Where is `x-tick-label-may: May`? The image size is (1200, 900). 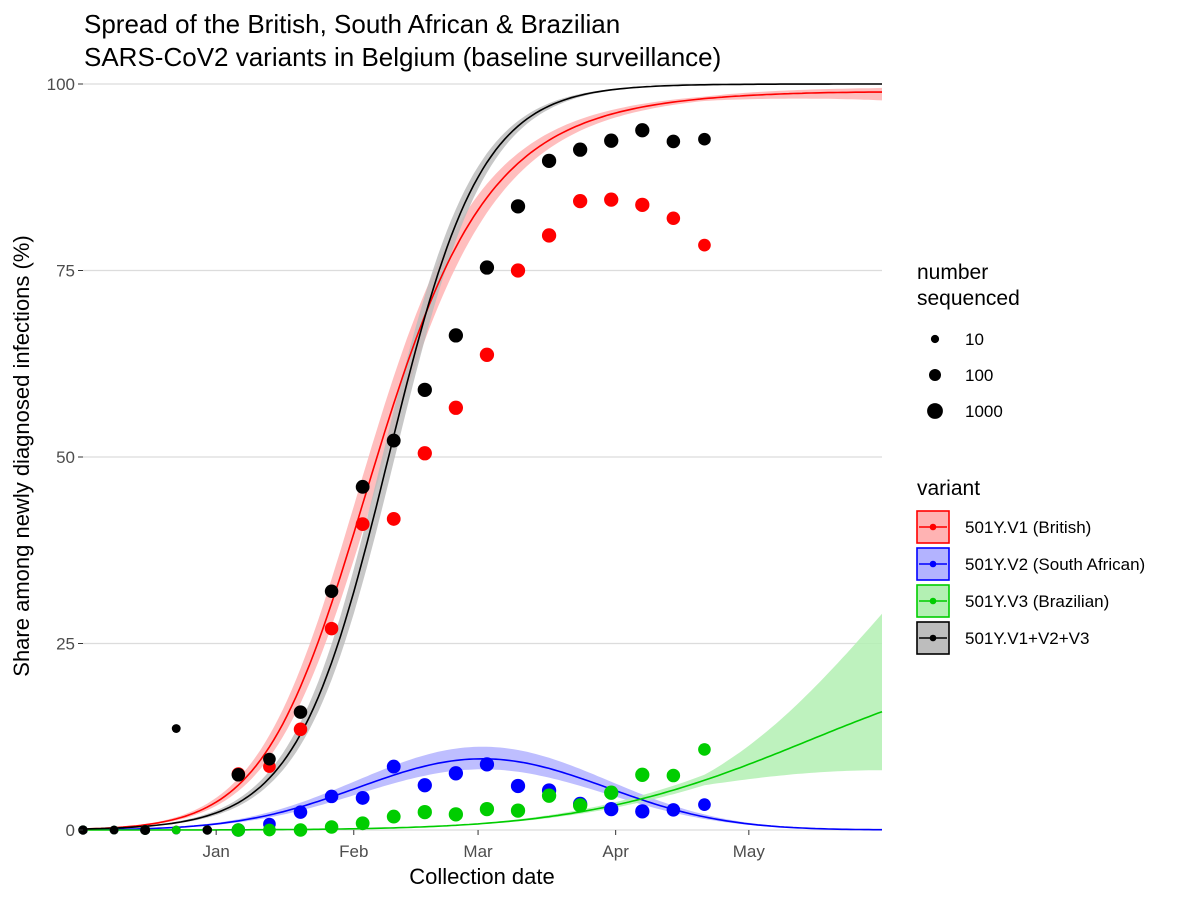 x-tick-label-may: May is located at coordinates (749, 851).